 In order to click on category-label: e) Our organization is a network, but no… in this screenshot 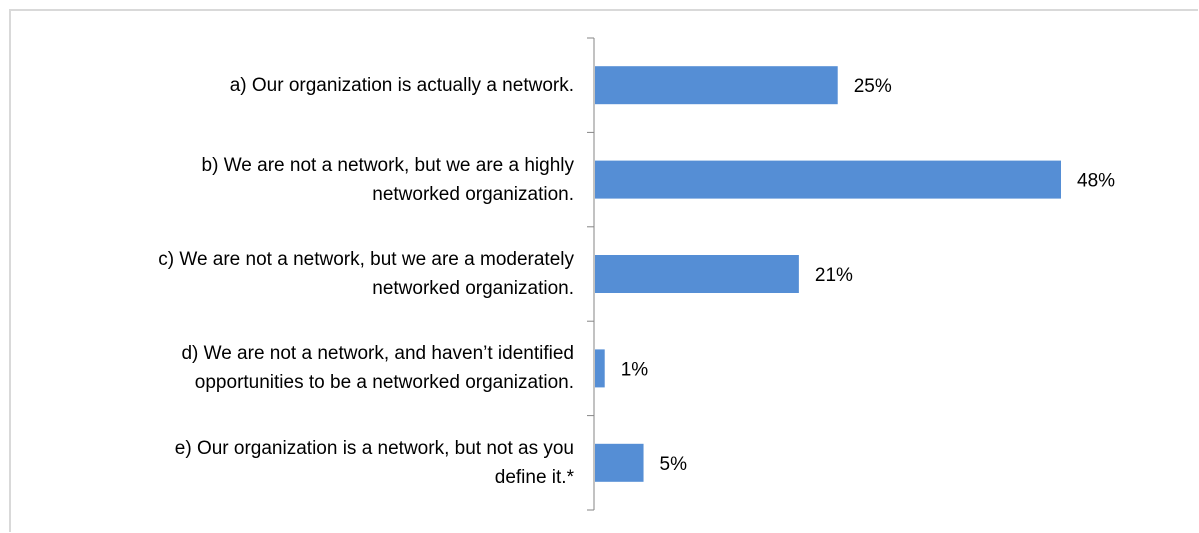, I will do `click(374, 462)`.